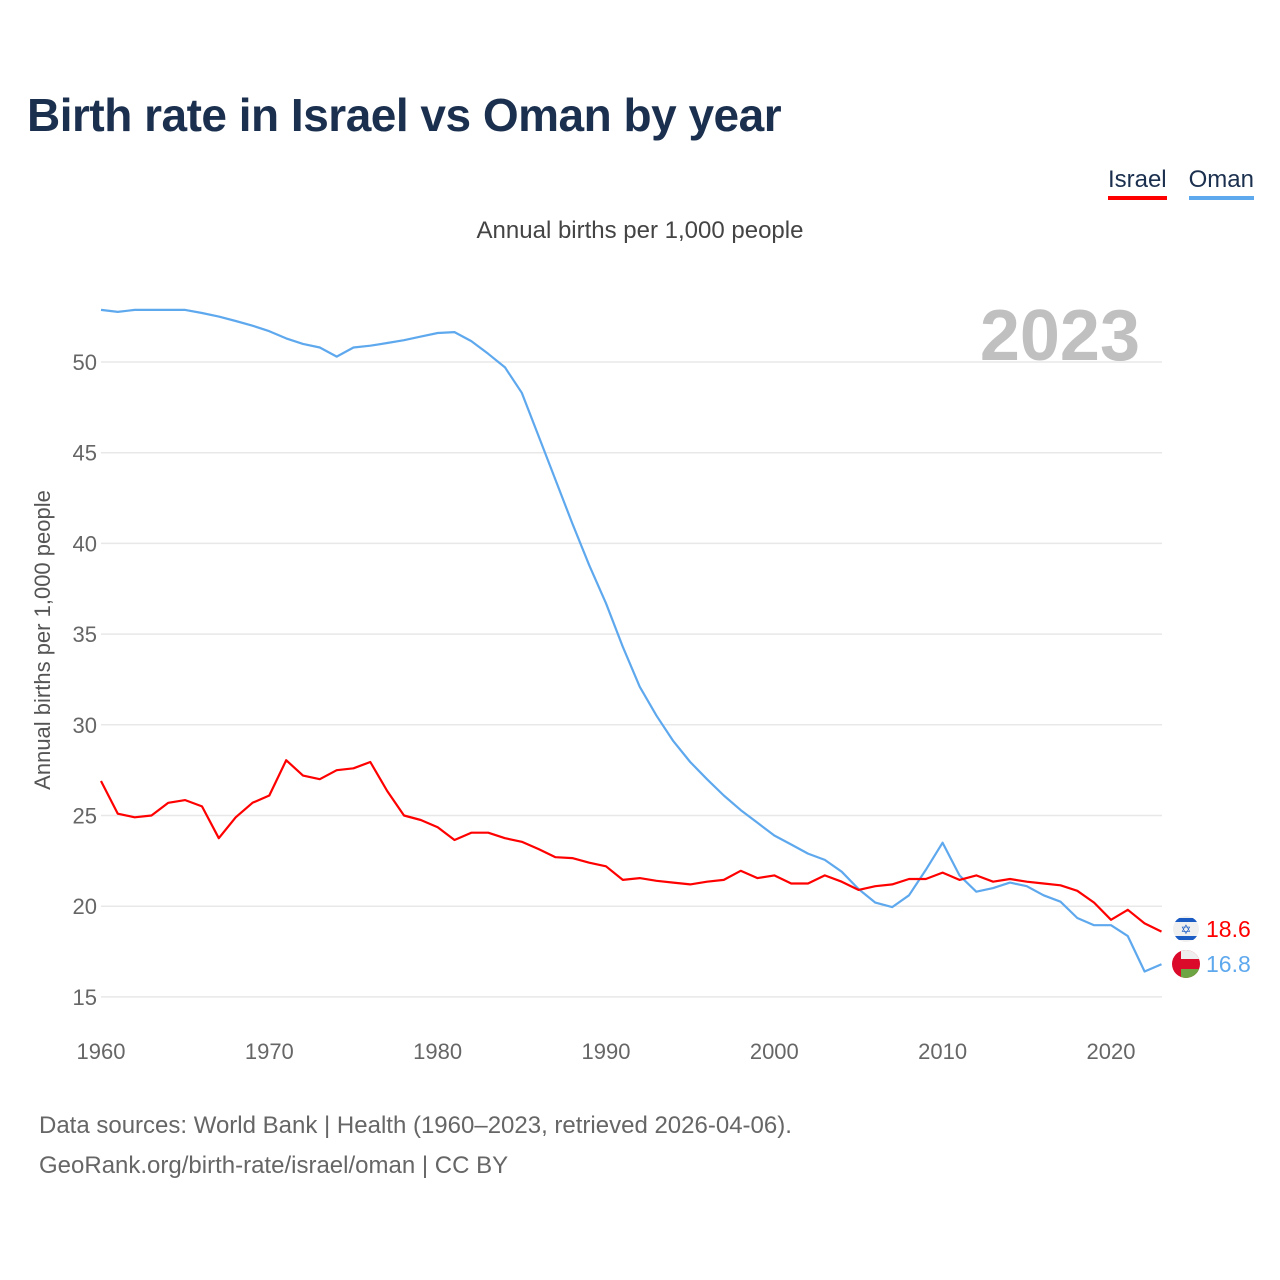  Describe the element at coordinates (85, 725) in the screenshot. I see `y-tick-label: 30` at that location.